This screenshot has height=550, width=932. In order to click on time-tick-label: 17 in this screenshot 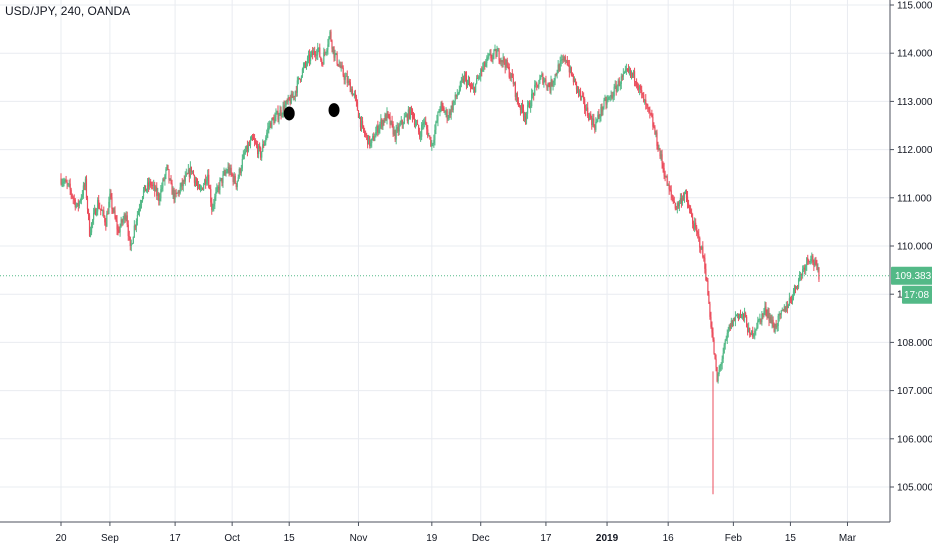, I will do `click(176, 538)`.